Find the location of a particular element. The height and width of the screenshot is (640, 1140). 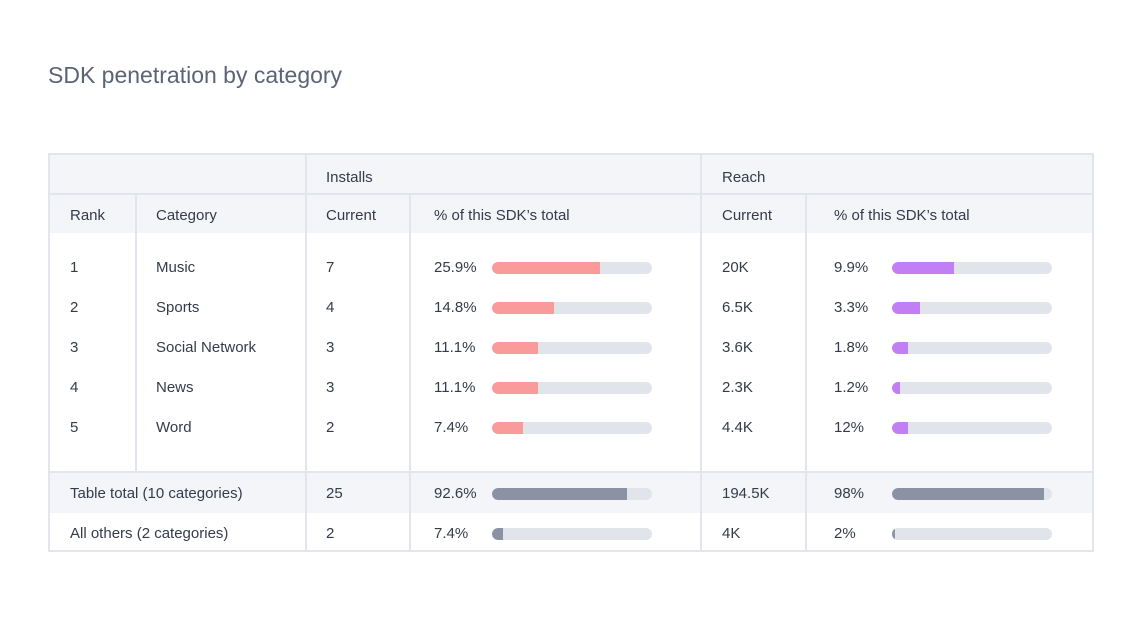

reach-percent-column-header: % of this SDK’s total is located at coordinates (902, 215).